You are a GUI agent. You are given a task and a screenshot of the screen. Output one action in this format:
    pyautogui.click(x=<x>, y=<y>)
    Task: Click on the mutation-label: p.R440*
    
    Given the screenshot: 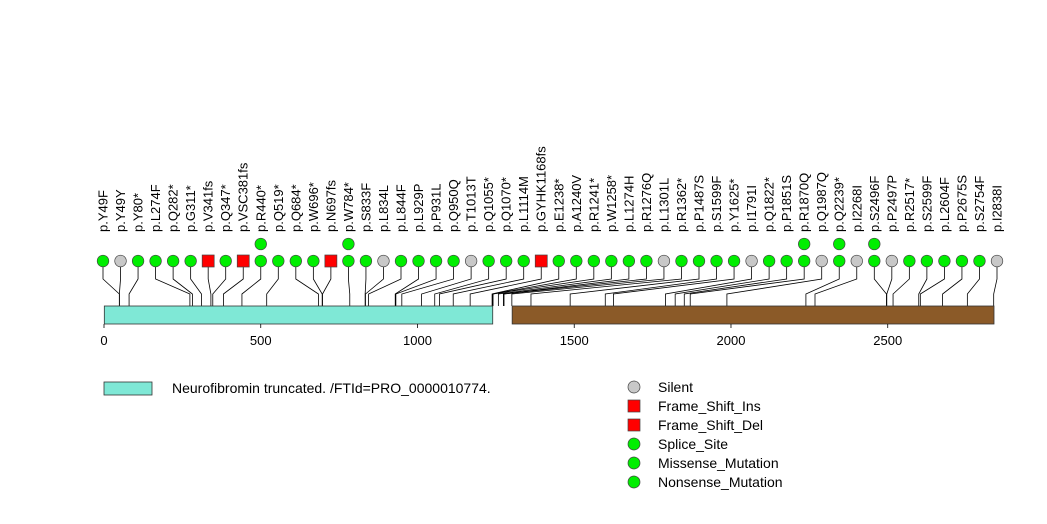 What is the action you would take?
    pyautogui.click(x=260, y=208)
    